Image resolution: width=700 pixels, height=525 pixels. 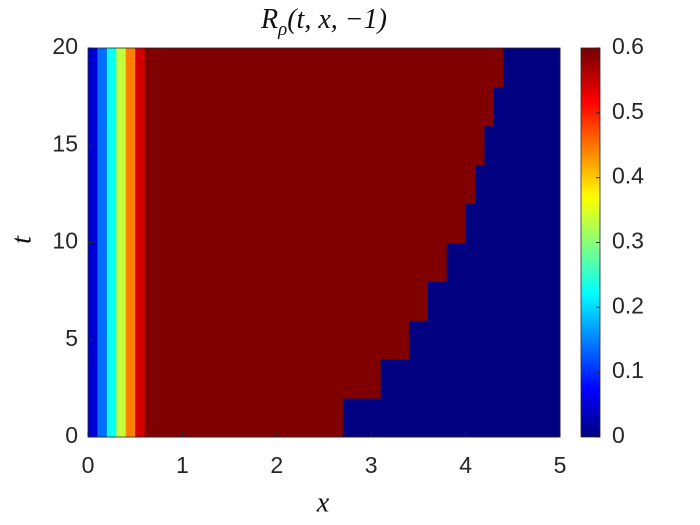 What do you see at coordinates (337, 19) in the screenshot?
I see `title-args: (t, x, −1)` at bounding box center [337, 19].